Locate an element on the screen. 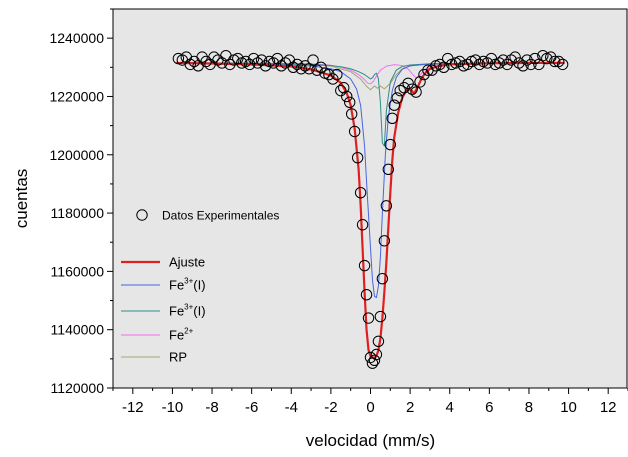 The width and height of the screenshot is (628, 457). y-tick-label: 1120000 is located at coordinates (78, 388).